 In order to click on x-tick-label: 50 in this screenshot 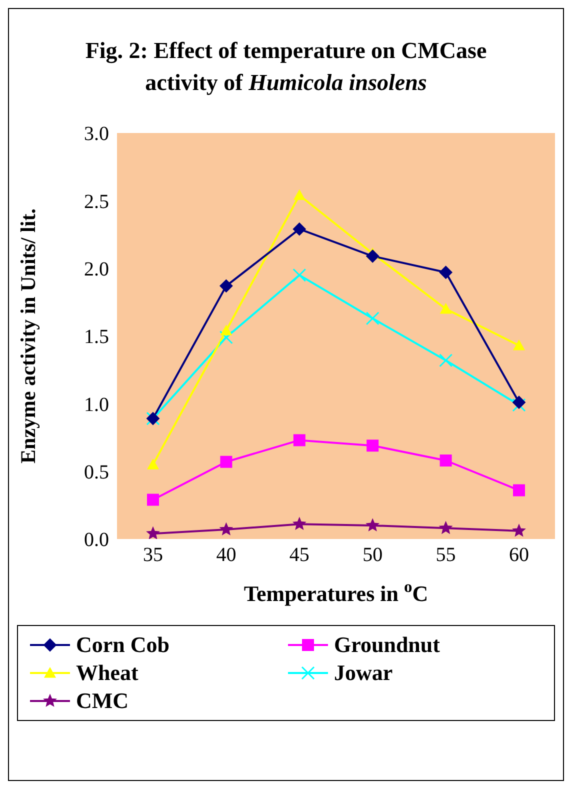, I will do `click(372, 555)`.